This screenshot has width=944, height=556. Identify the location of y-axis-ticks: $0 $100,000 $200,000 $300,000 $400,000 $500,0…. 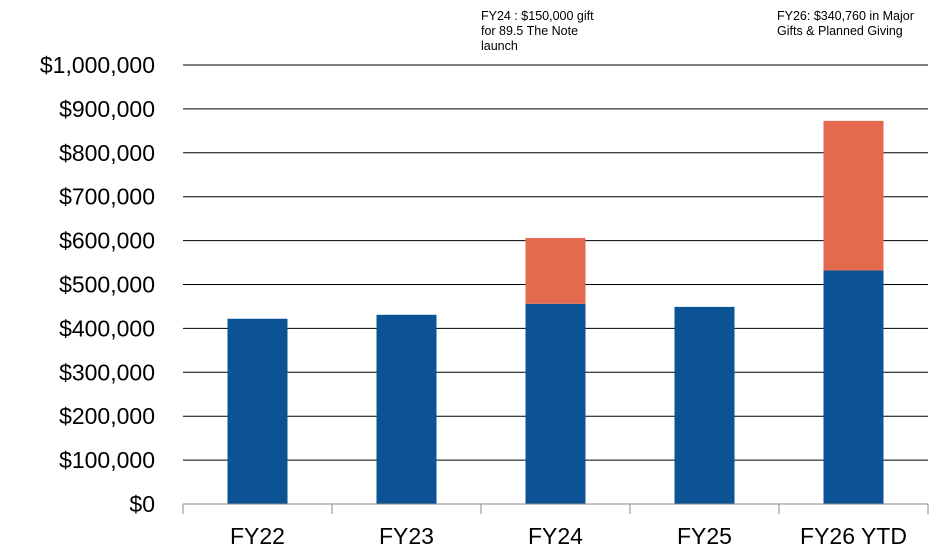
(97, 284).